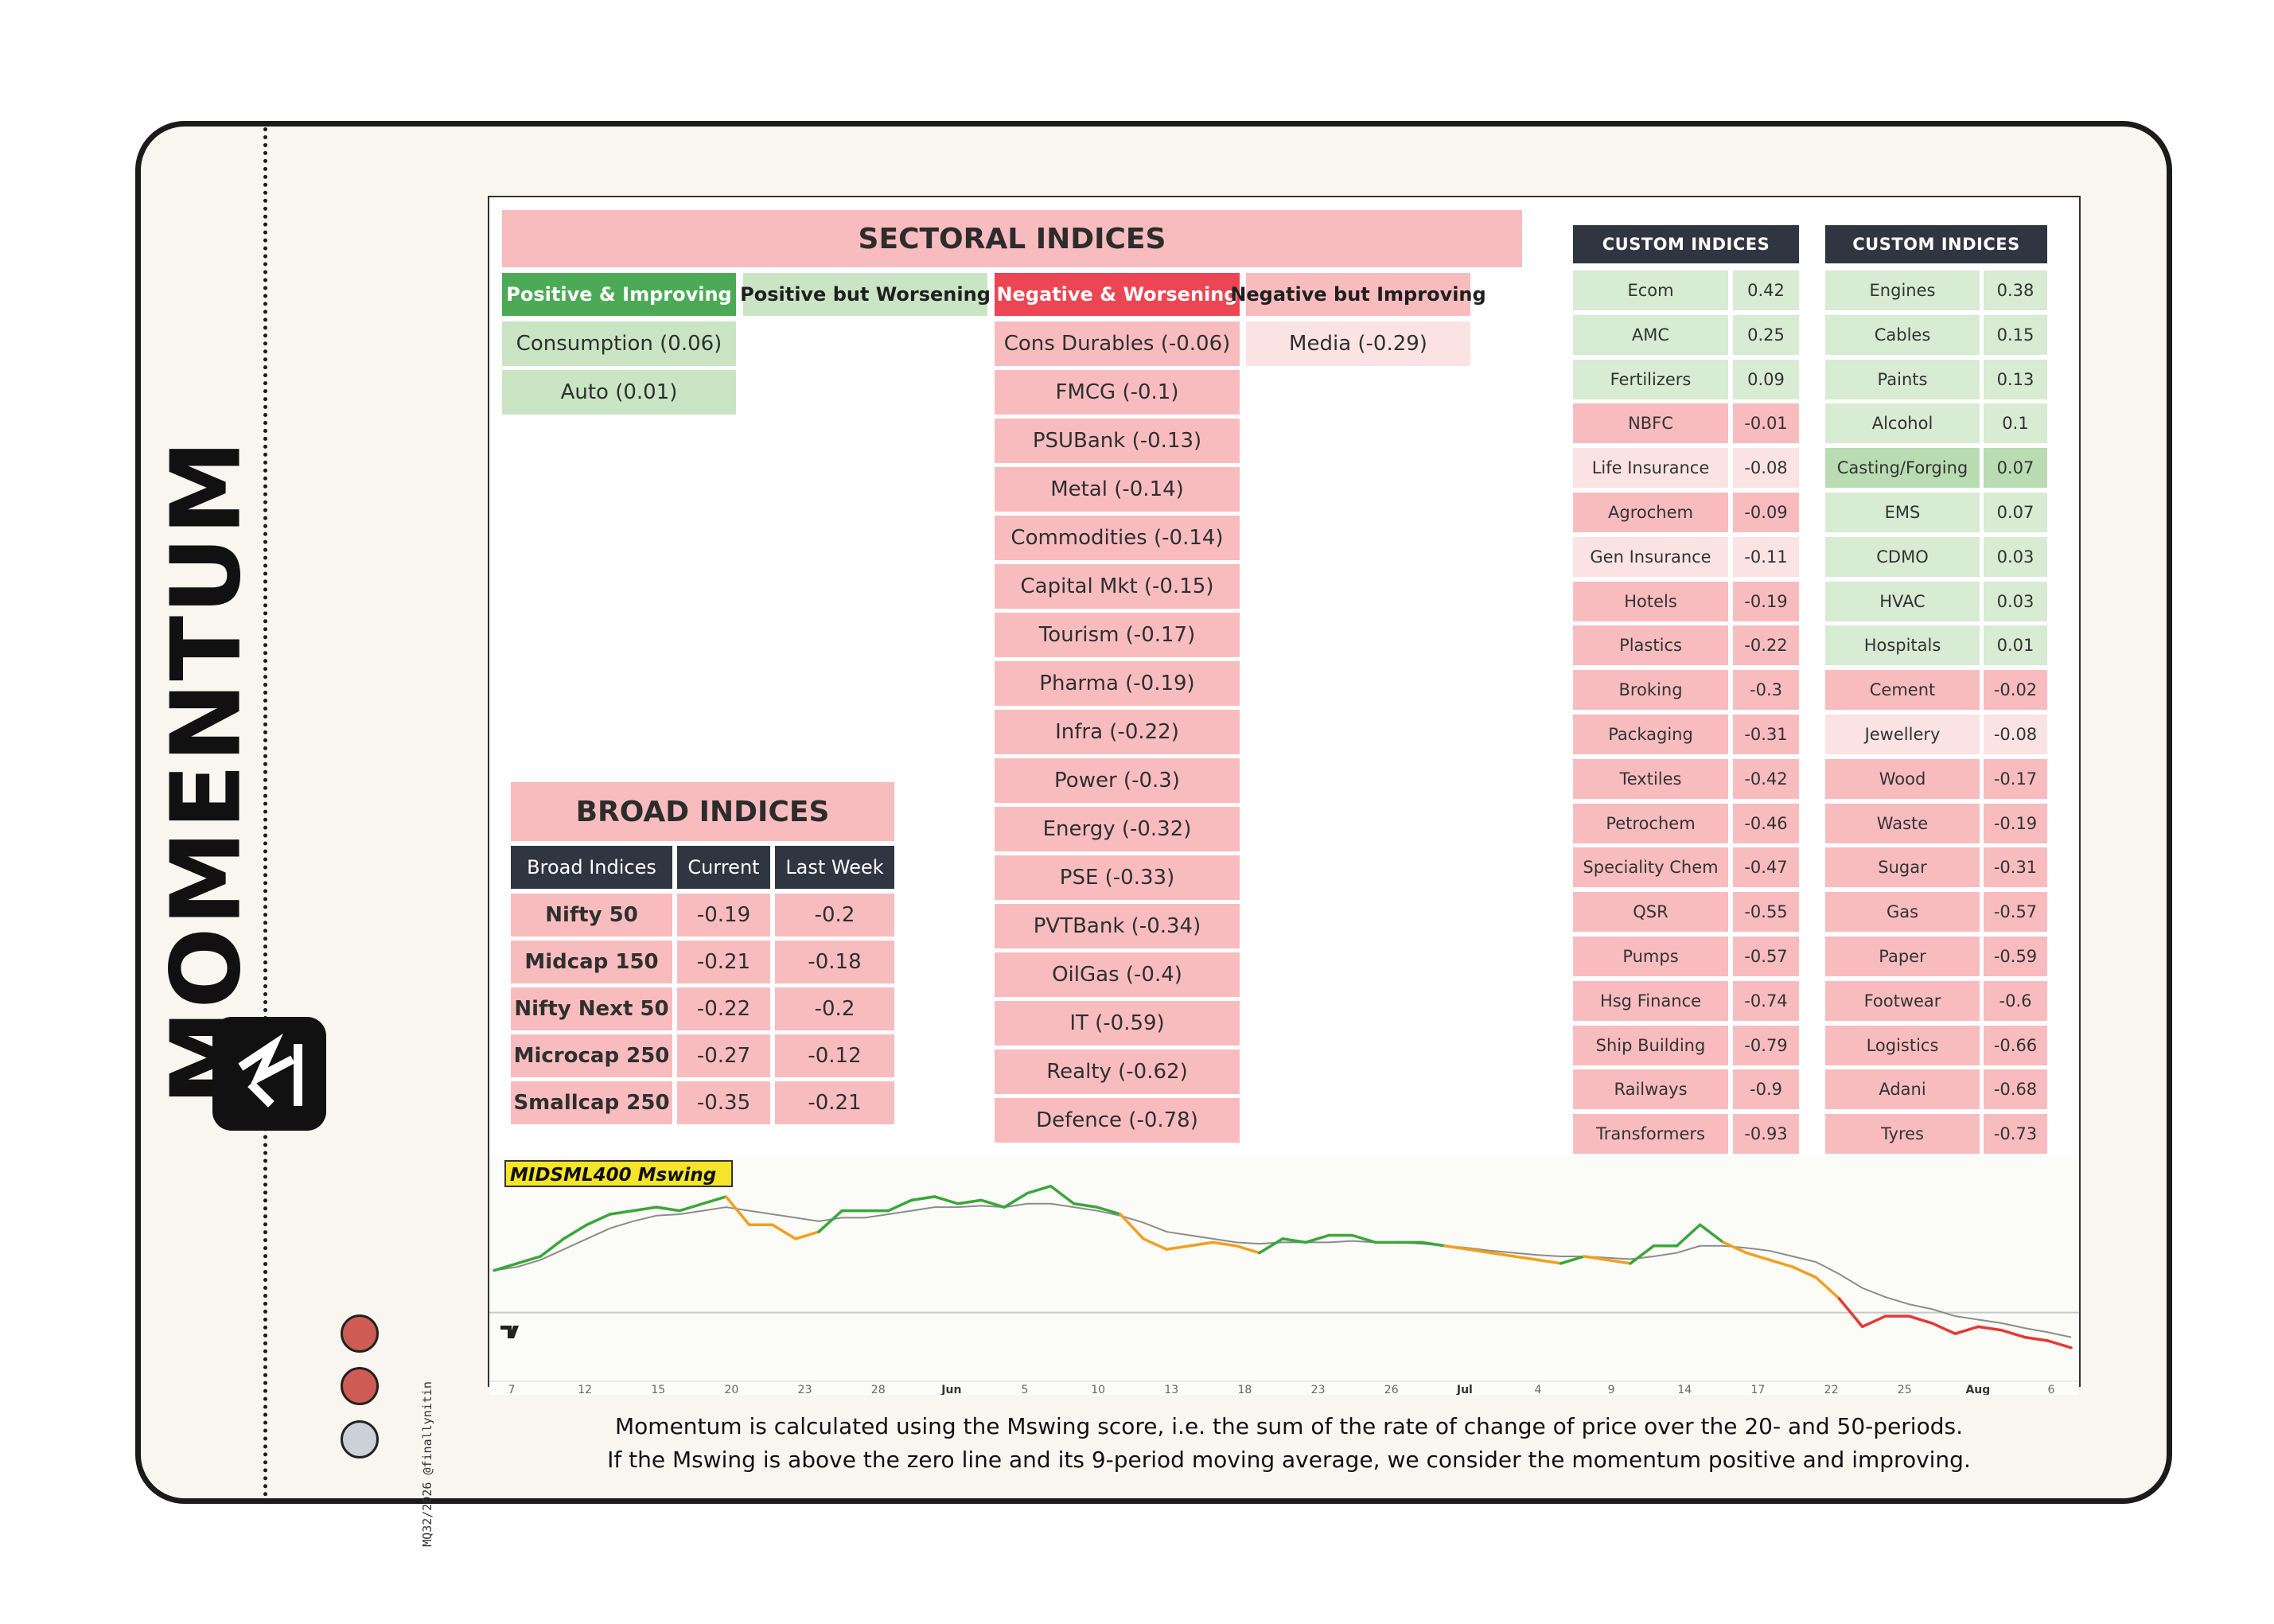 The height and width of the screenshot is (1624, 2274). What do you see at coordinates (1902, 468) in the screenshot?
I see `custom-index-name: Casting/Forging` at bounding box center [1902, 468].